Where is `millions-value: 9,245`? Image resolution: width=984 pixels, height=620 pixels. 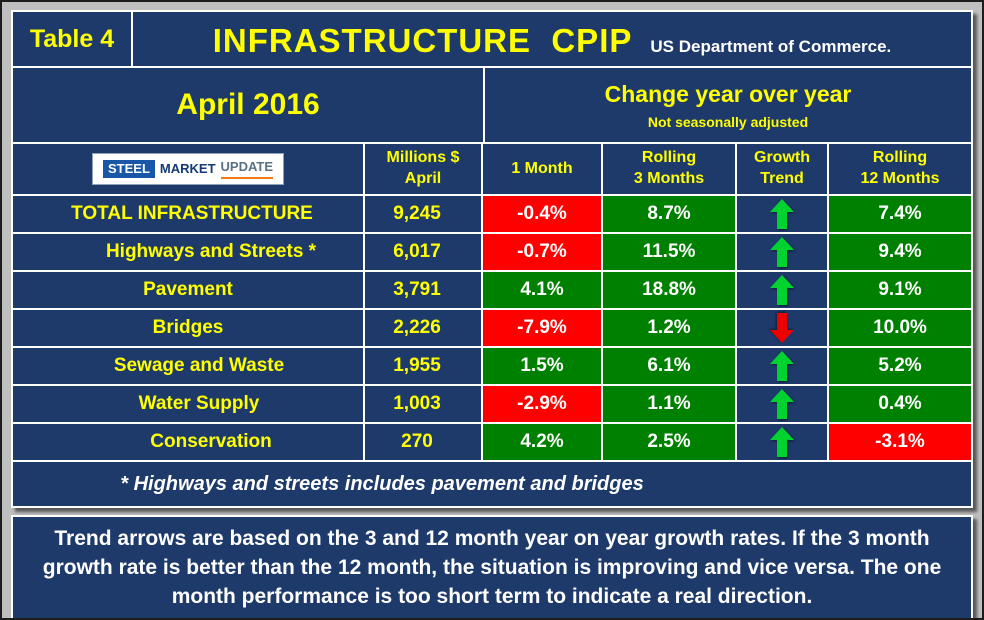 millions-value: 9,245 is located at coordinates (424, 214).